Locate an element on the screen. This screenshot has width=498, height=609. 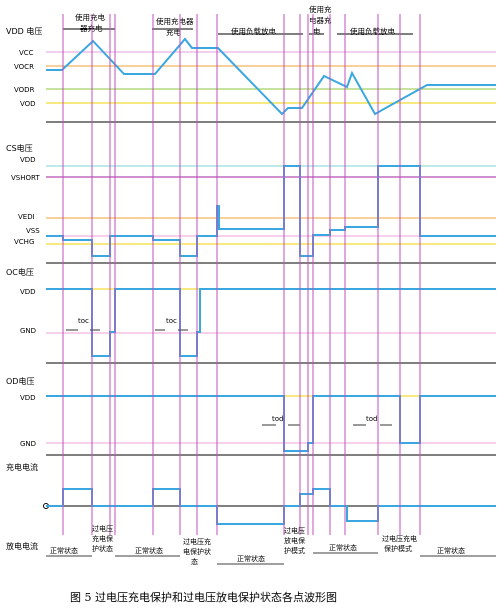
state-normal-3: 正常状态 is located at coordinates (251, 558).